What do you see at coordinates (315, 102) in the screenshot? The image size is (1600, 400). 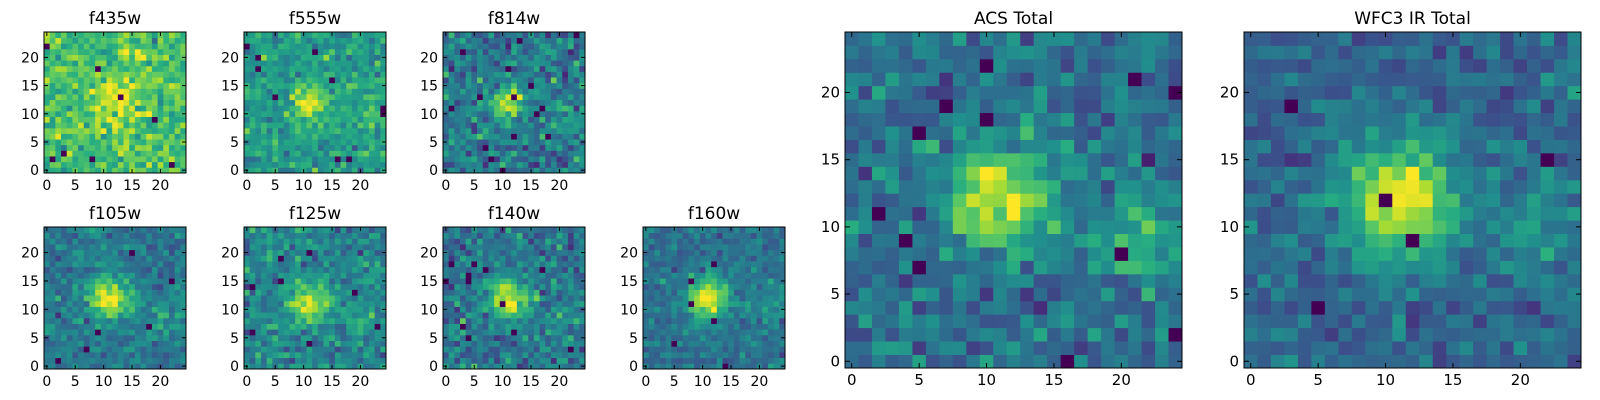 I see `axes-frame` at bounding box center [315, 102].